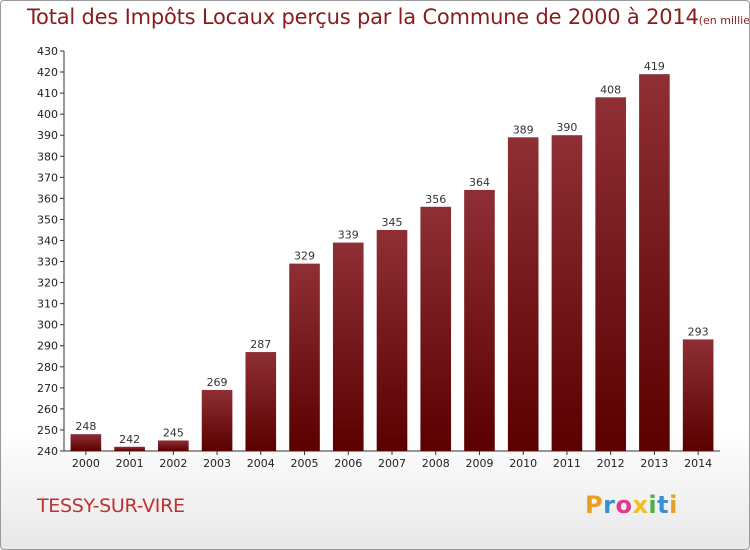 Image resolution: width=750 pixels, height=550 pixels. I want to click on logo-letter: t, so click(663, 505).